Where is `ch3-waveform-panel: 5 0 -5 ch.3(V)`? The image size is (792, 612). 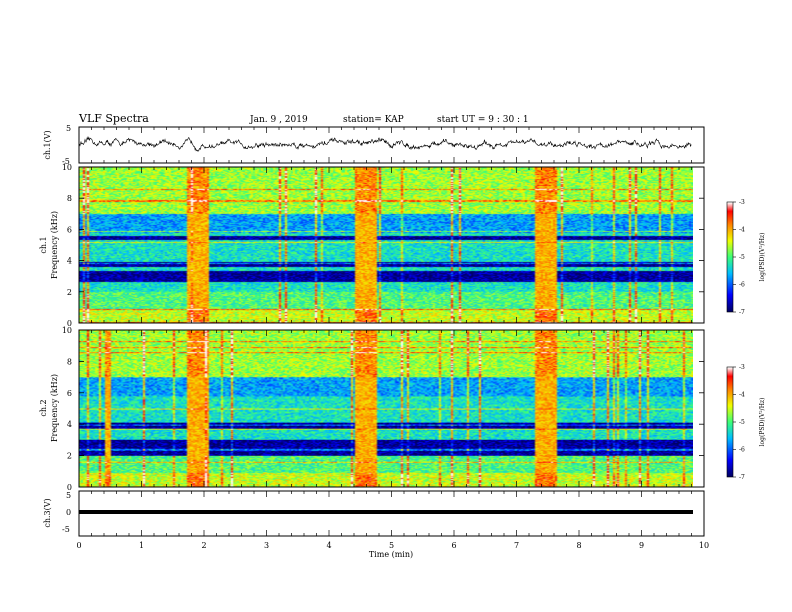
ch3-waveform-panel: 5 0 -5 ch.3(V) is located at coordinates (374, 513).